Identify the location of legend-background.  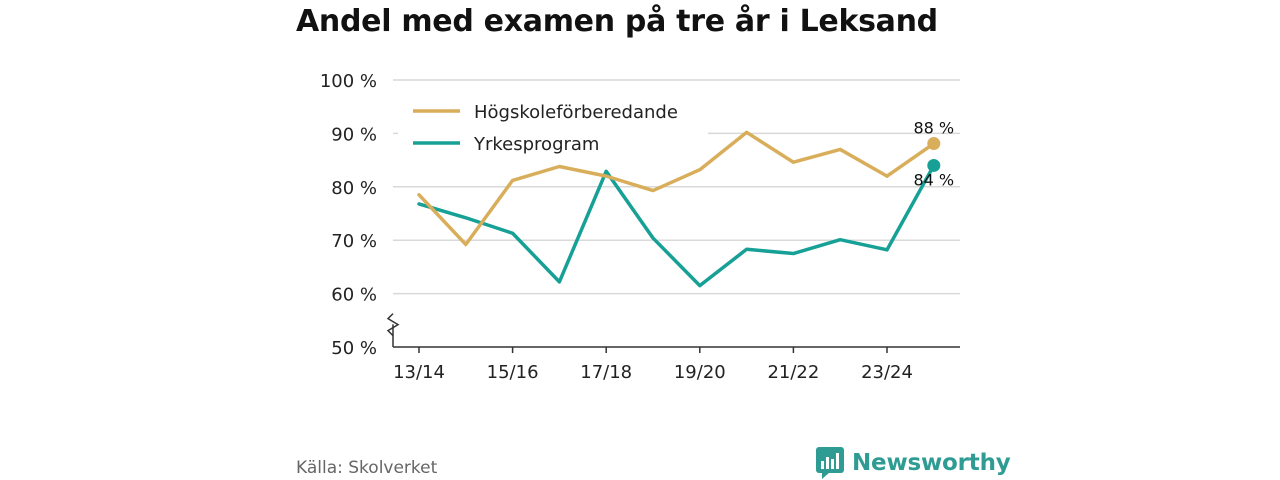
(553, 127).